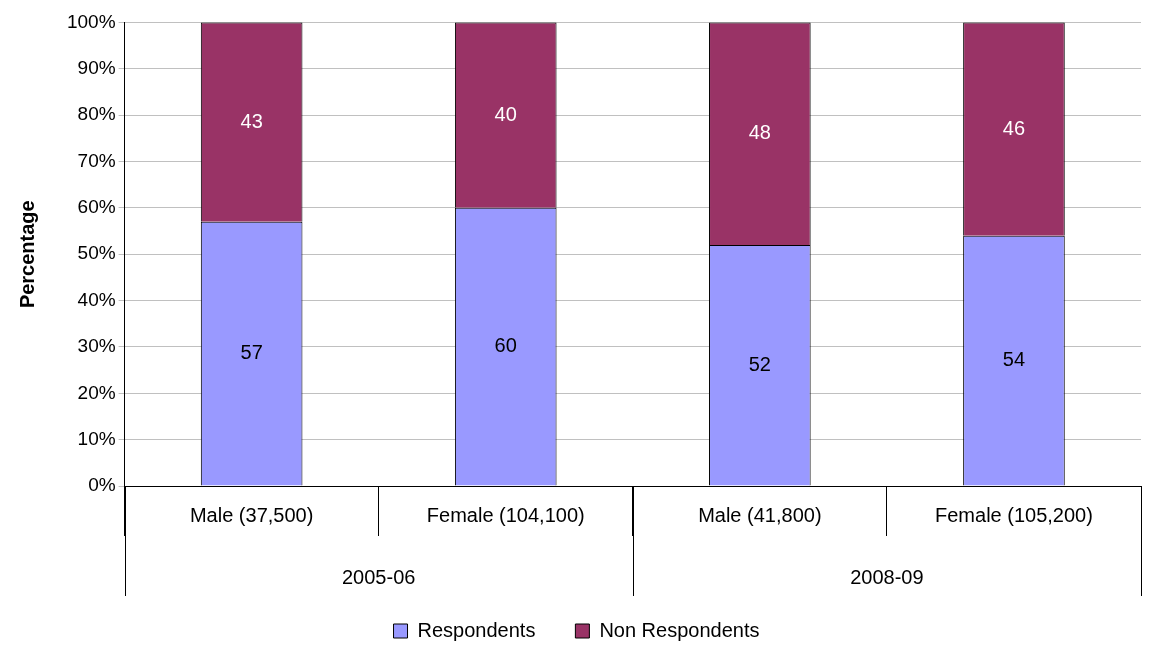 The height and width of the screenshot is (663, 1155). Describe the element at coordinates (1014, 359) in the screenshot. I see `data-label: 54` at that location.